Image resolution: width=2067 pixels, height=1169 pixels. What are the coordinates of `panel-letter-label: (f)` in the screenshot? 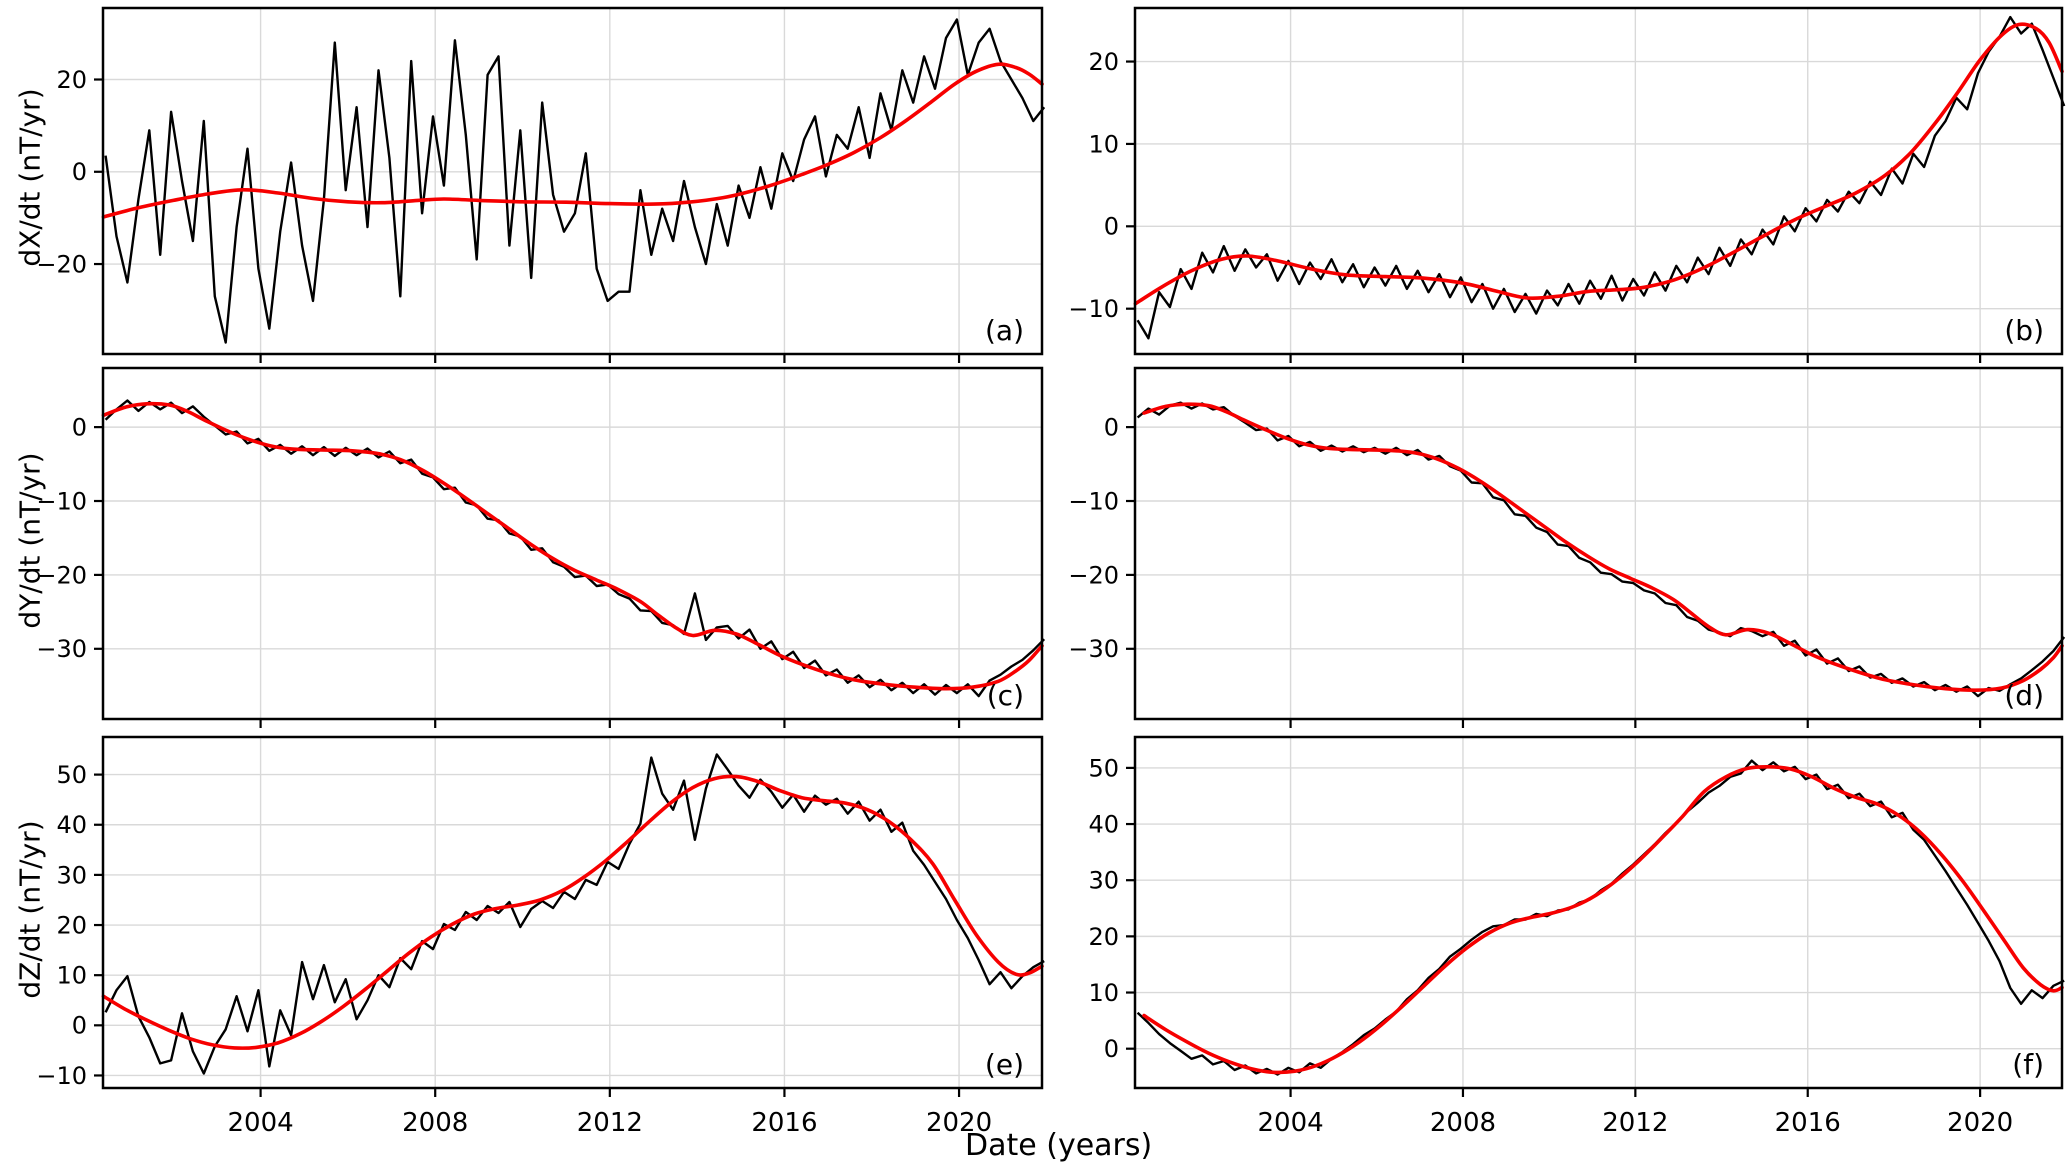 It's located at (2028, 1064).